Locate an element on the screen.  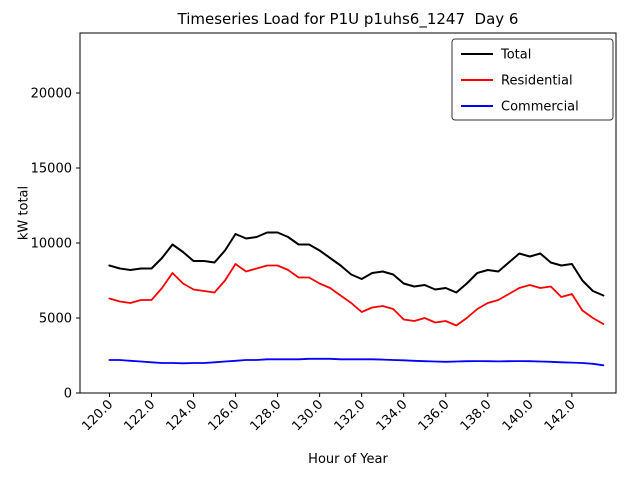
legend-label-commercial: Commercial is located at coordinates (540, 107).